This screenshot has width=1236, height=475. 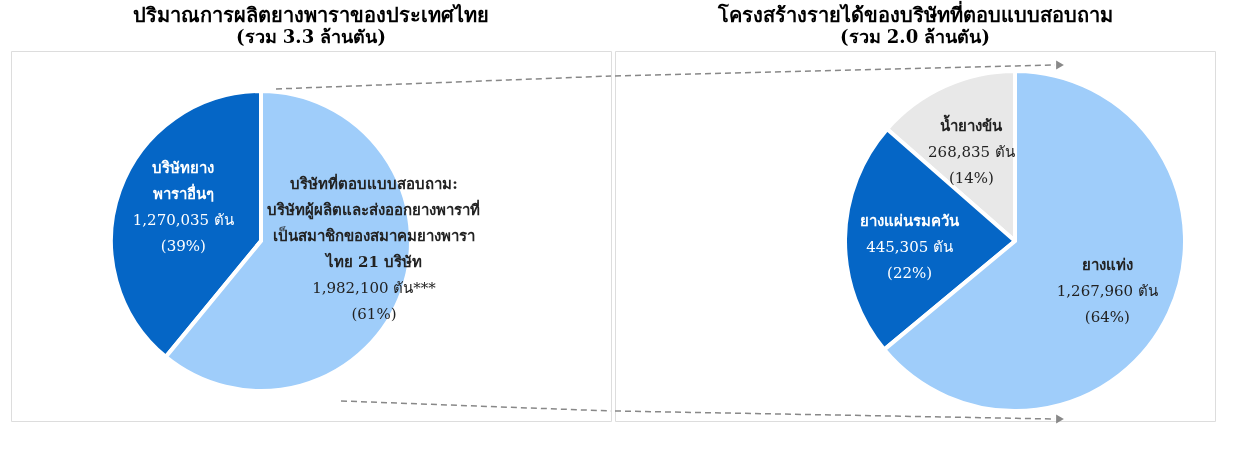 I want to click on data-label: 445,305 ตัน (22%), so click(x=910, y=259).